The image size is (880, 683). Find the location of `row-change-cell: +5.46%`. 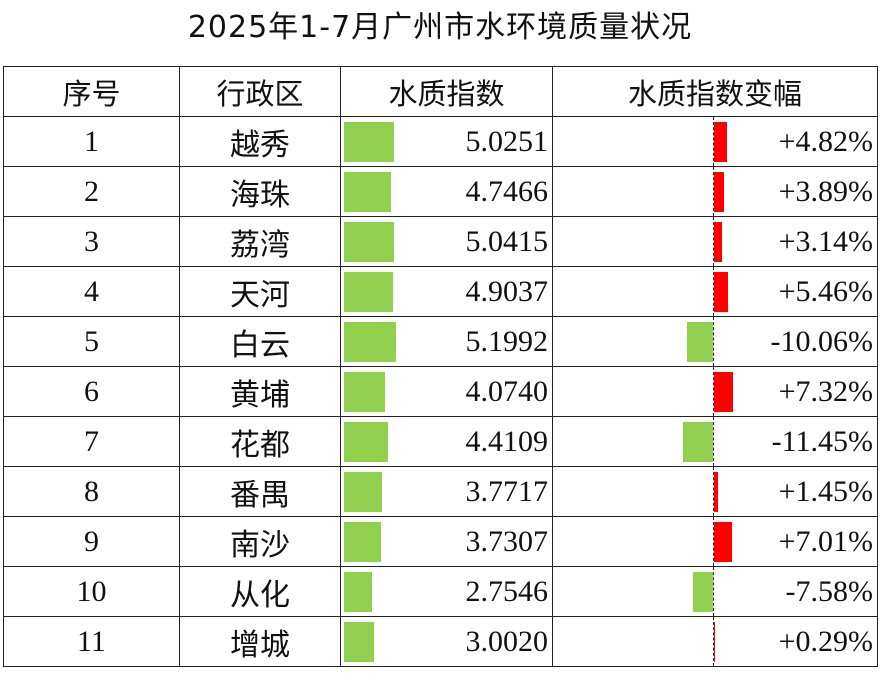

row-change-cell: +5.46% is located at coordinates (715, 291).